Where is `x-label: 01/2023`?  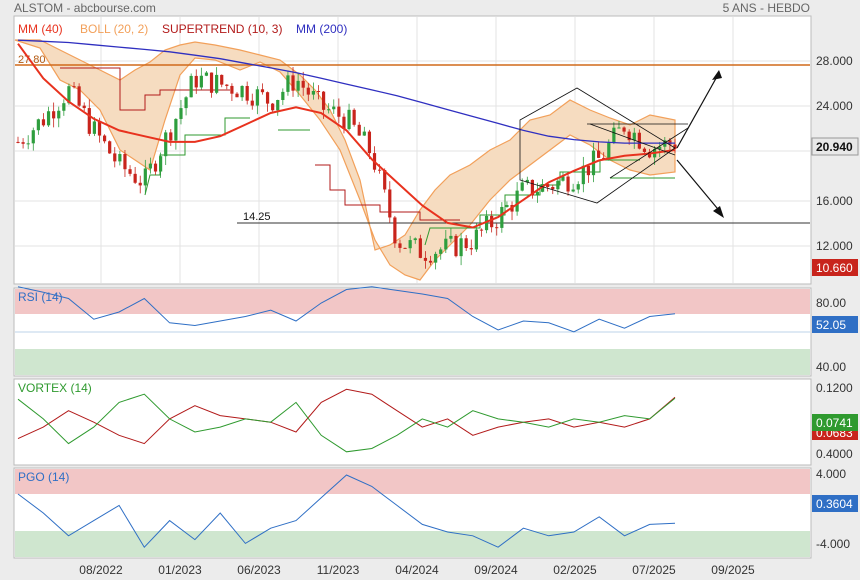
x-label: 01/2023 is located at coordinates (180, 570).